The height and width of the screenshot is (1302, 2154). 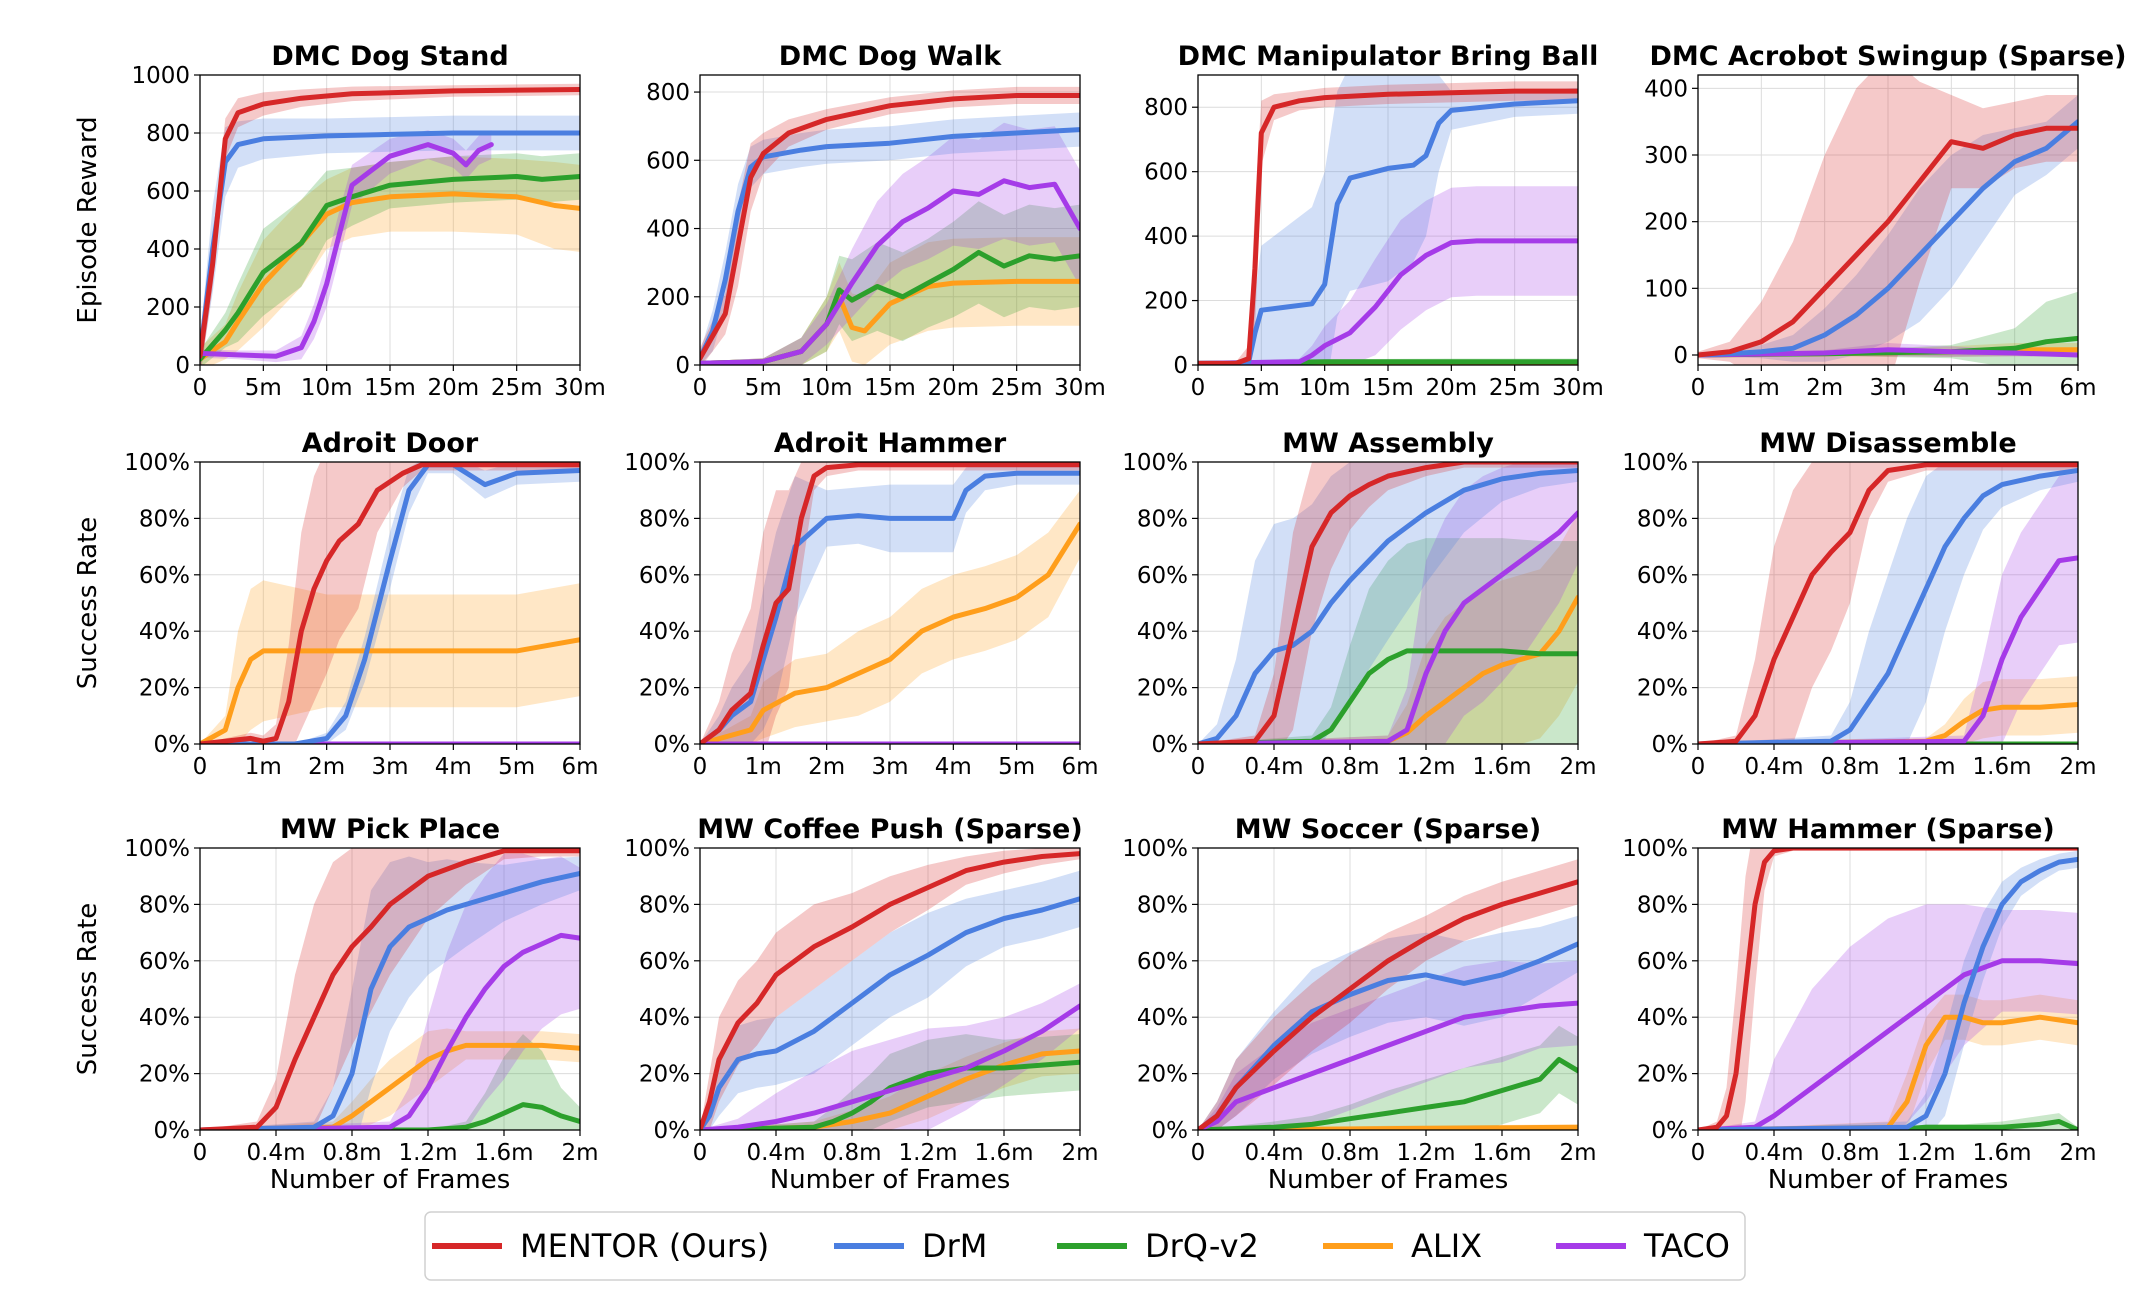 What do you see at coordinates (2077, 388) in the screenshot?
I see `x-tick-label: 6m` at bounding box center [2077, 388].